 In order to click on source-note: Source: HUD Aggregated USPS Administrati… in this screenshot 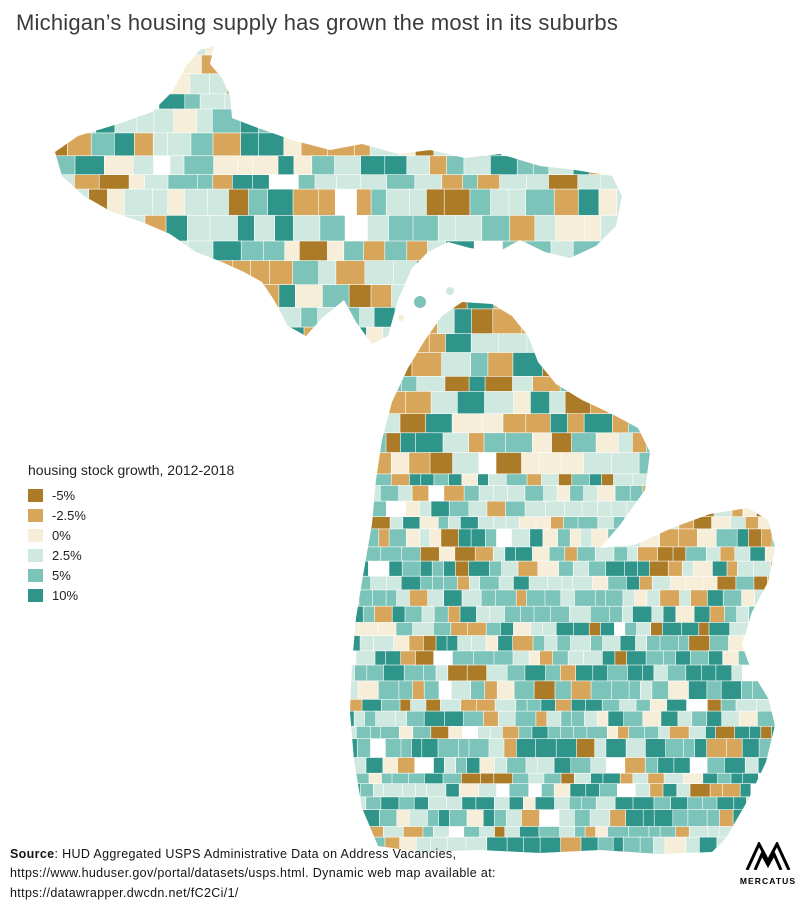, I will do `click(253, 874)`.